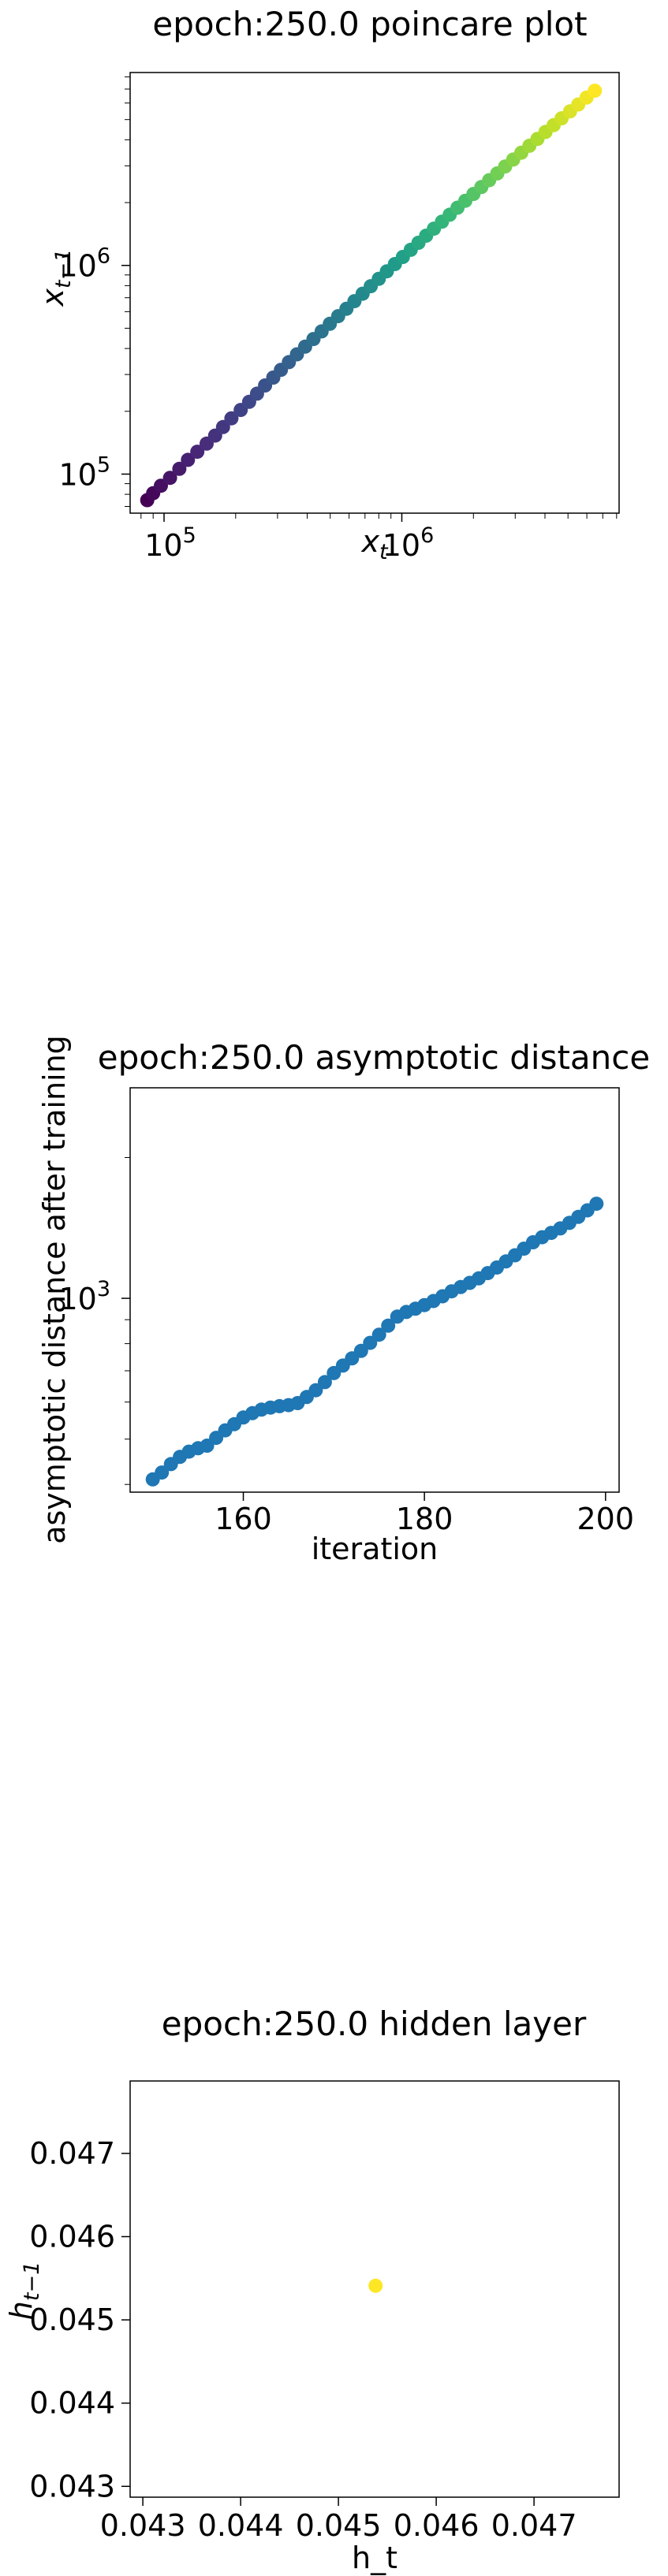 This screenshot has width=668, height=2576. What do you see at coordinates (374, 2024) in the screenshot?
I see `hidden-layer-title: epoch:250.0 hidden layer` at bounding box center [374, 2024].